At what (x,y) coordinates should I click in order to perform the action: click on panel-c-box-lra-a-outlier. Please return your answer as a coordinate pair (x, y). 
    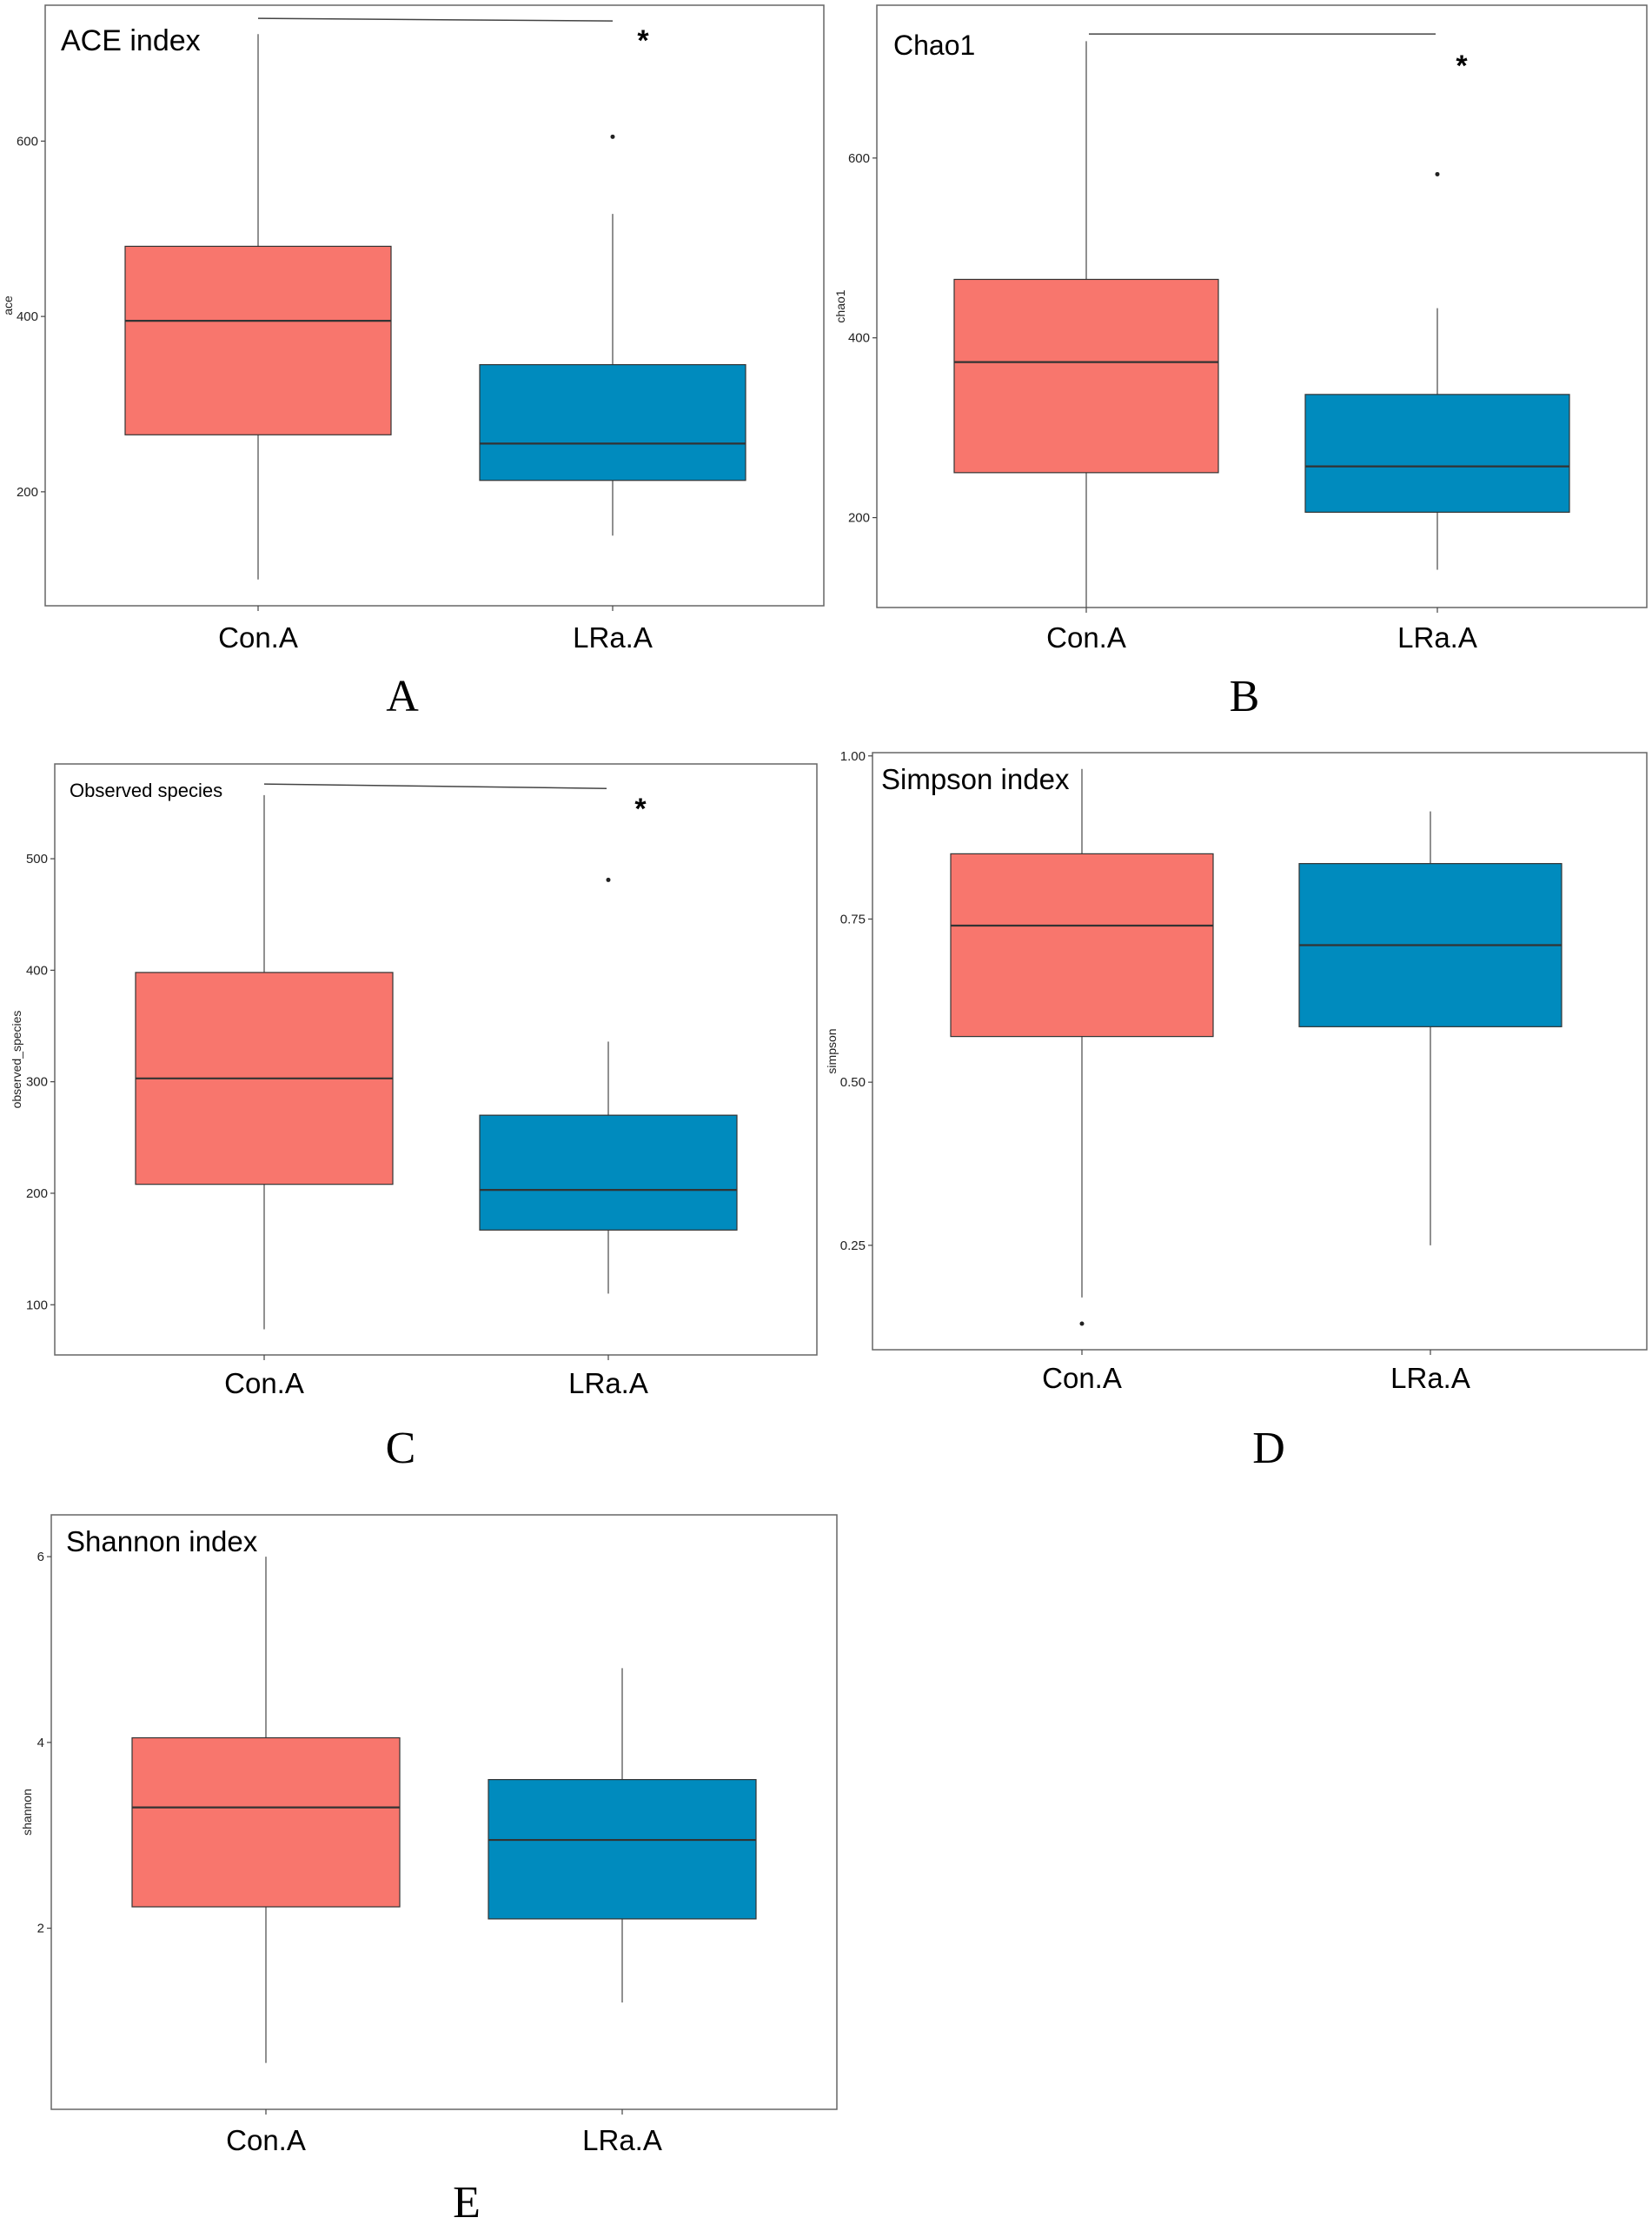
    Looking at the image, I should click on (608, 879).